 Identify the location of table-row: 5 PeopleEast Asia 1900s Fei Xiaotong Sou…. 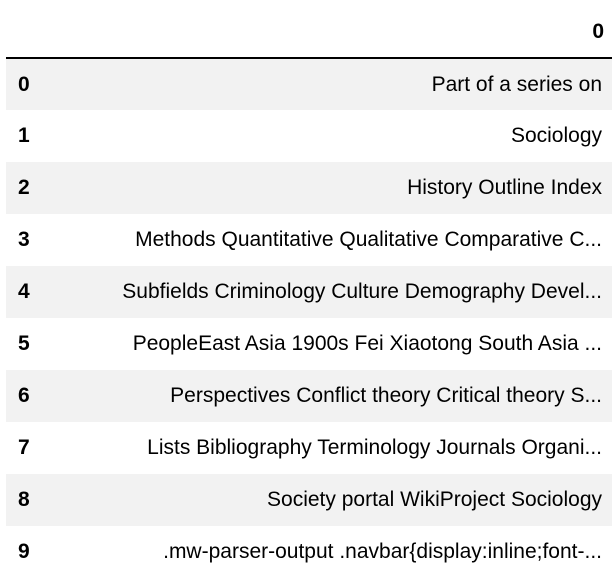
(309, 344).